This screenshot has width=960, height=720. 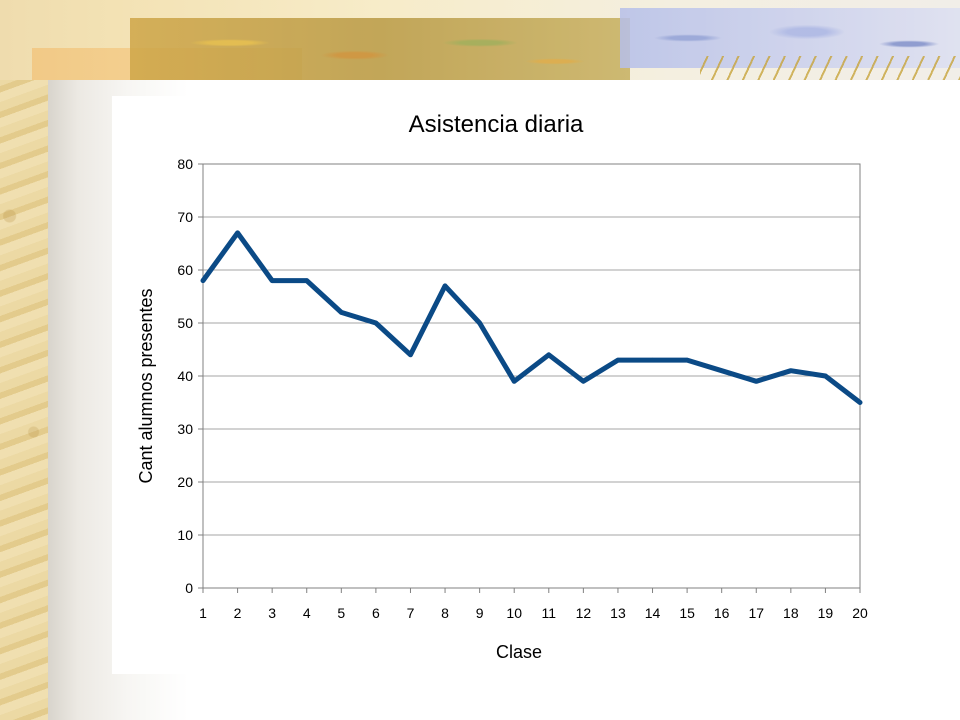 What do you see at coordinates (618, 613) in the screenshot?
I see `x-tick-label: 13` at bounding box center [618, 613].